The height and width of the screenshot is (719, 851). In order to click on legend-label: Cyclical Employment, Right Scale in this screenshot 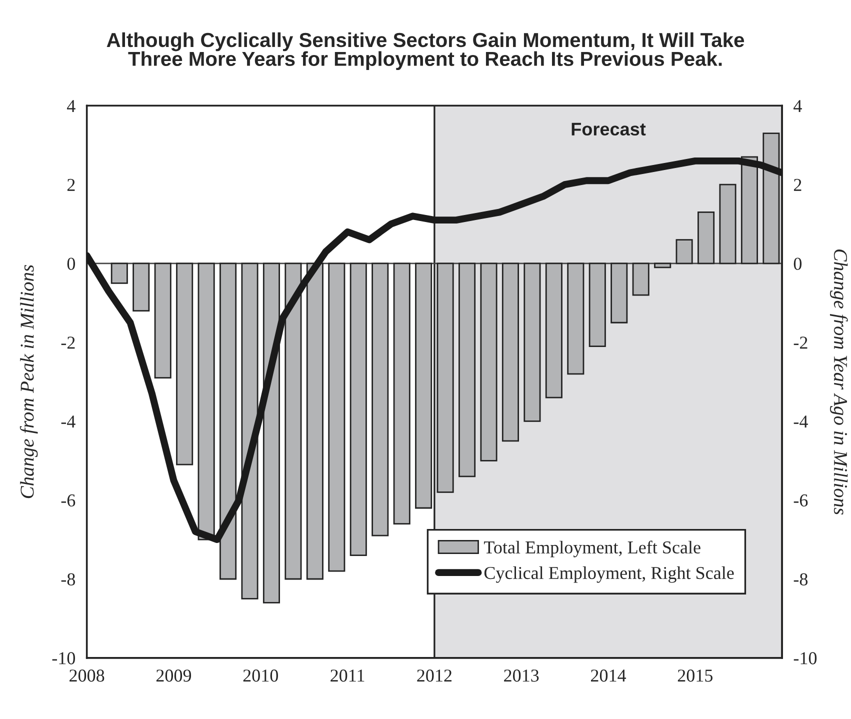, I will do `click(609, 574)`.